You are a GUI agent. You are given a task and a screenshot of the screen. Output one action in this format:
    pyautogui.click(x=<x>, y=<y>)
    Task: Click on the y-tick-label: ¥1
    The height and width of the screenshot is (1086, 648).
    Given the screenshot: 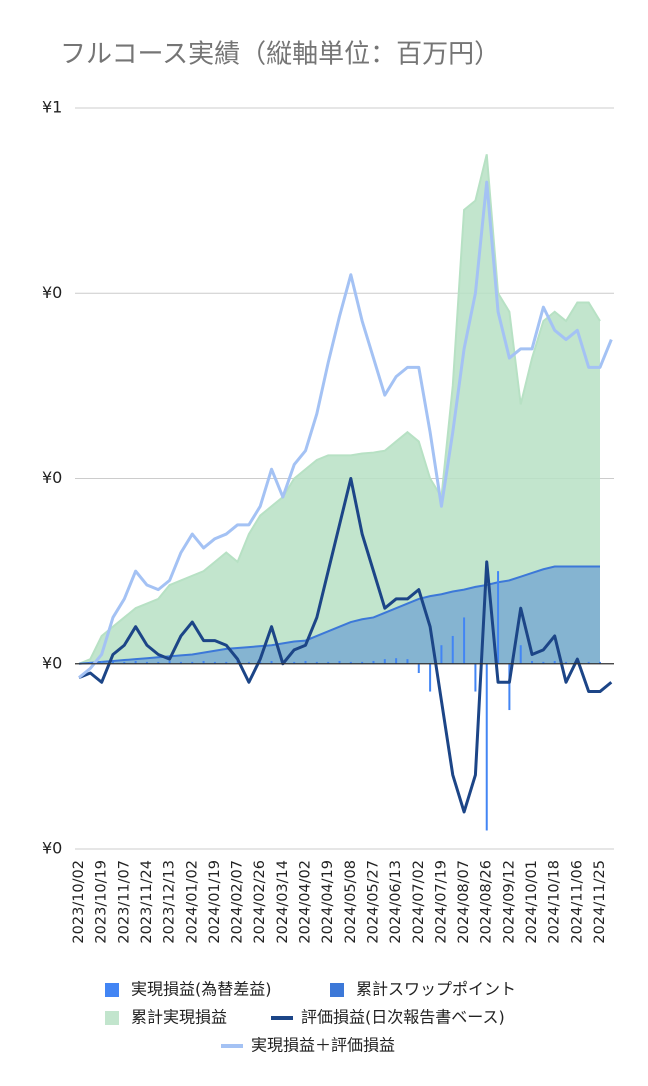 What is the action you would take?
    pyautogui.click(x=52, y=107)
    